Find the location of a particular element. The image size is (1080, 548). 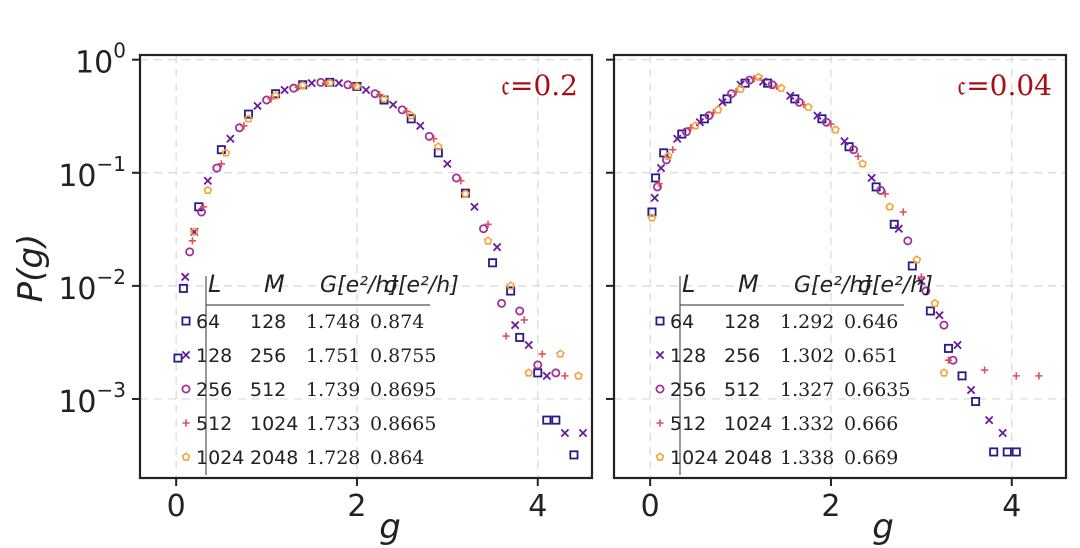

legend-cell: 0.646 is located at coordinates (871, 322).